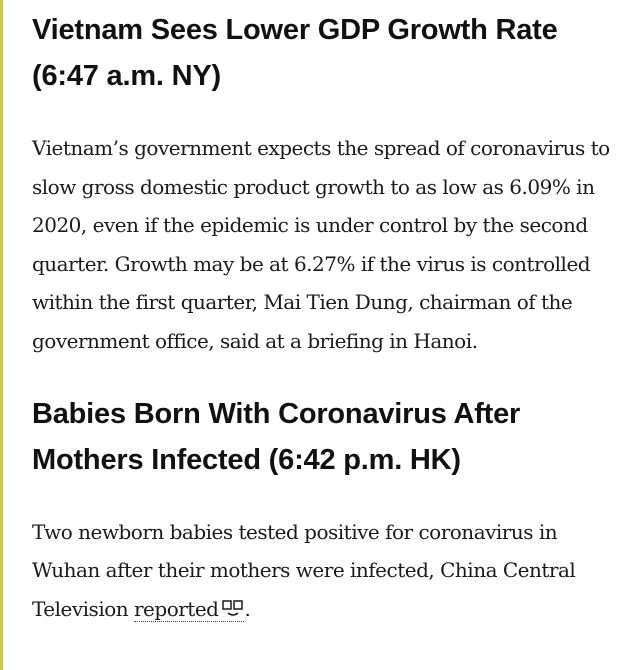 This screenshot has width=640, height=670. Describe the element at coordinates (247, 608) in the screenshot. I see `paragraph-text-after-link: .` at that location.